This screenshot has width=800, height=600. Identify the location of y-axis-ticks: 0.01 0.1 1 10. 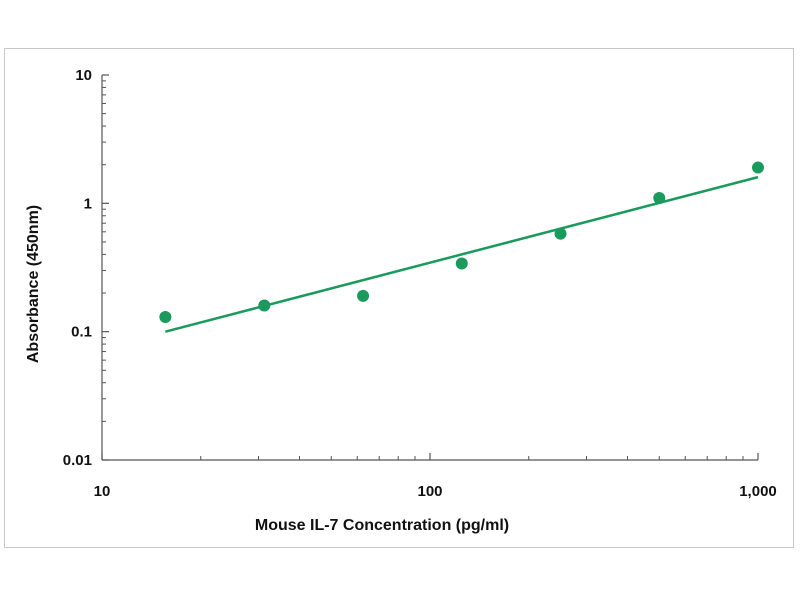
(86, 268).